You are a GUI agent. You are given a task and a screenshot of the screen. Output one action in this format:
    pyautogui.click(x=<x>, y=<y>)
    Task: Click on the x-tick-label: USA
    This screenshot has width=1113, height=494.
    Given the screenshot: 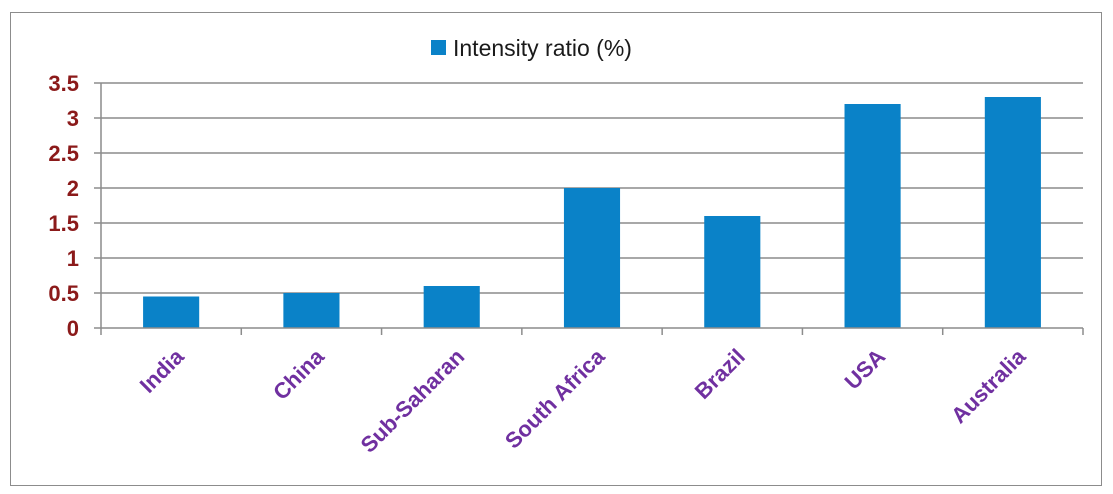 What is the action you would take?
    pyautogui.click(x=865, y=369)
    